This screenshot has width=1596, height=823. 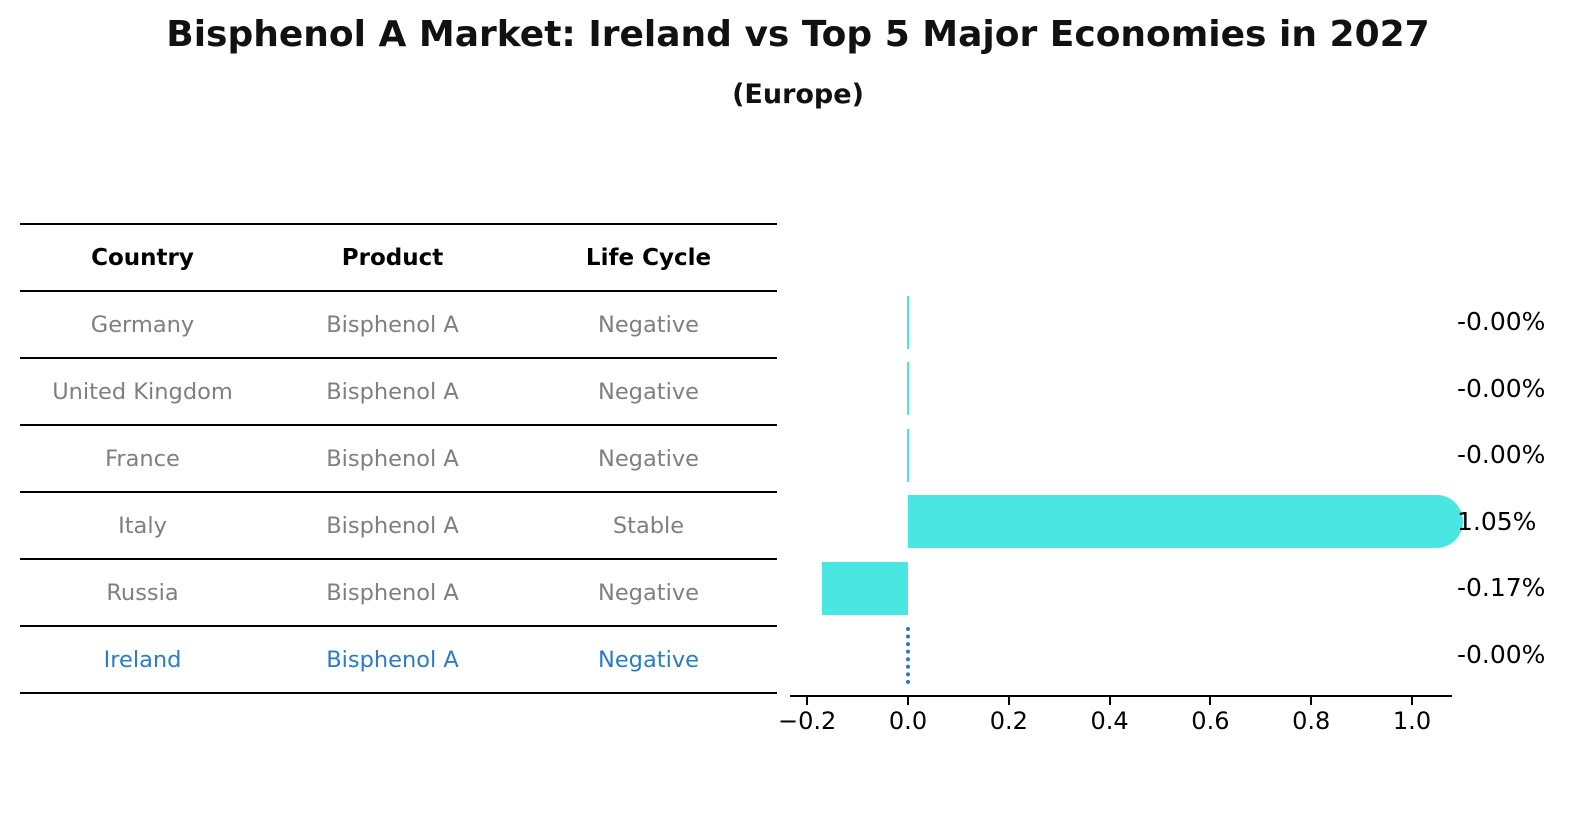 I want to click on value-label-france: -0.00%, so click(x=1501, y=454).